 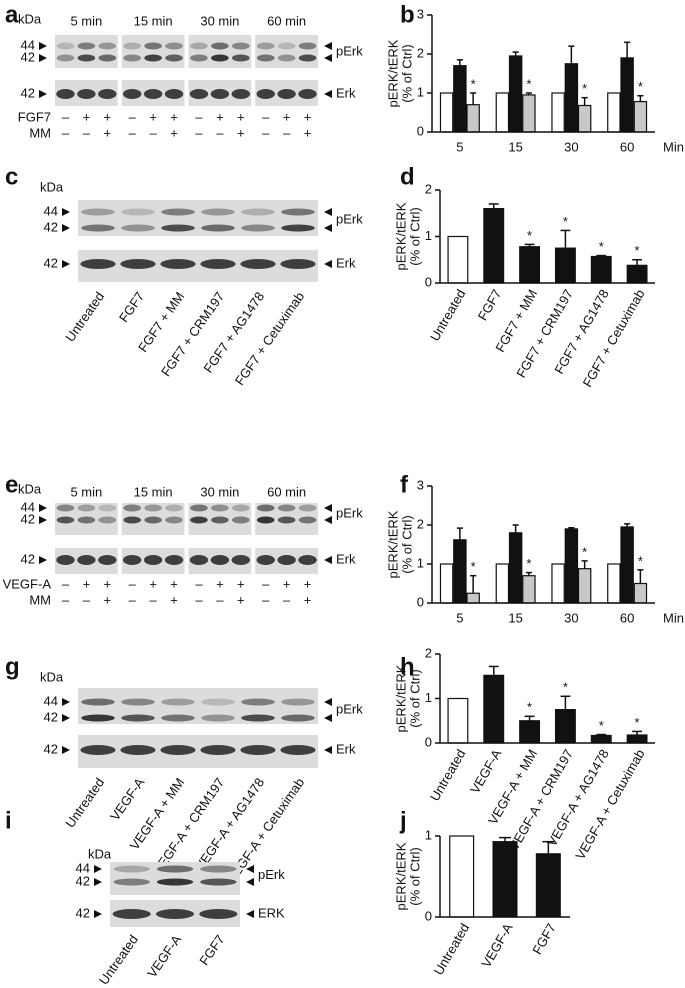 I want to click on x-tick-label: VEGF-A + CRM197, so click(x=541, y=800).